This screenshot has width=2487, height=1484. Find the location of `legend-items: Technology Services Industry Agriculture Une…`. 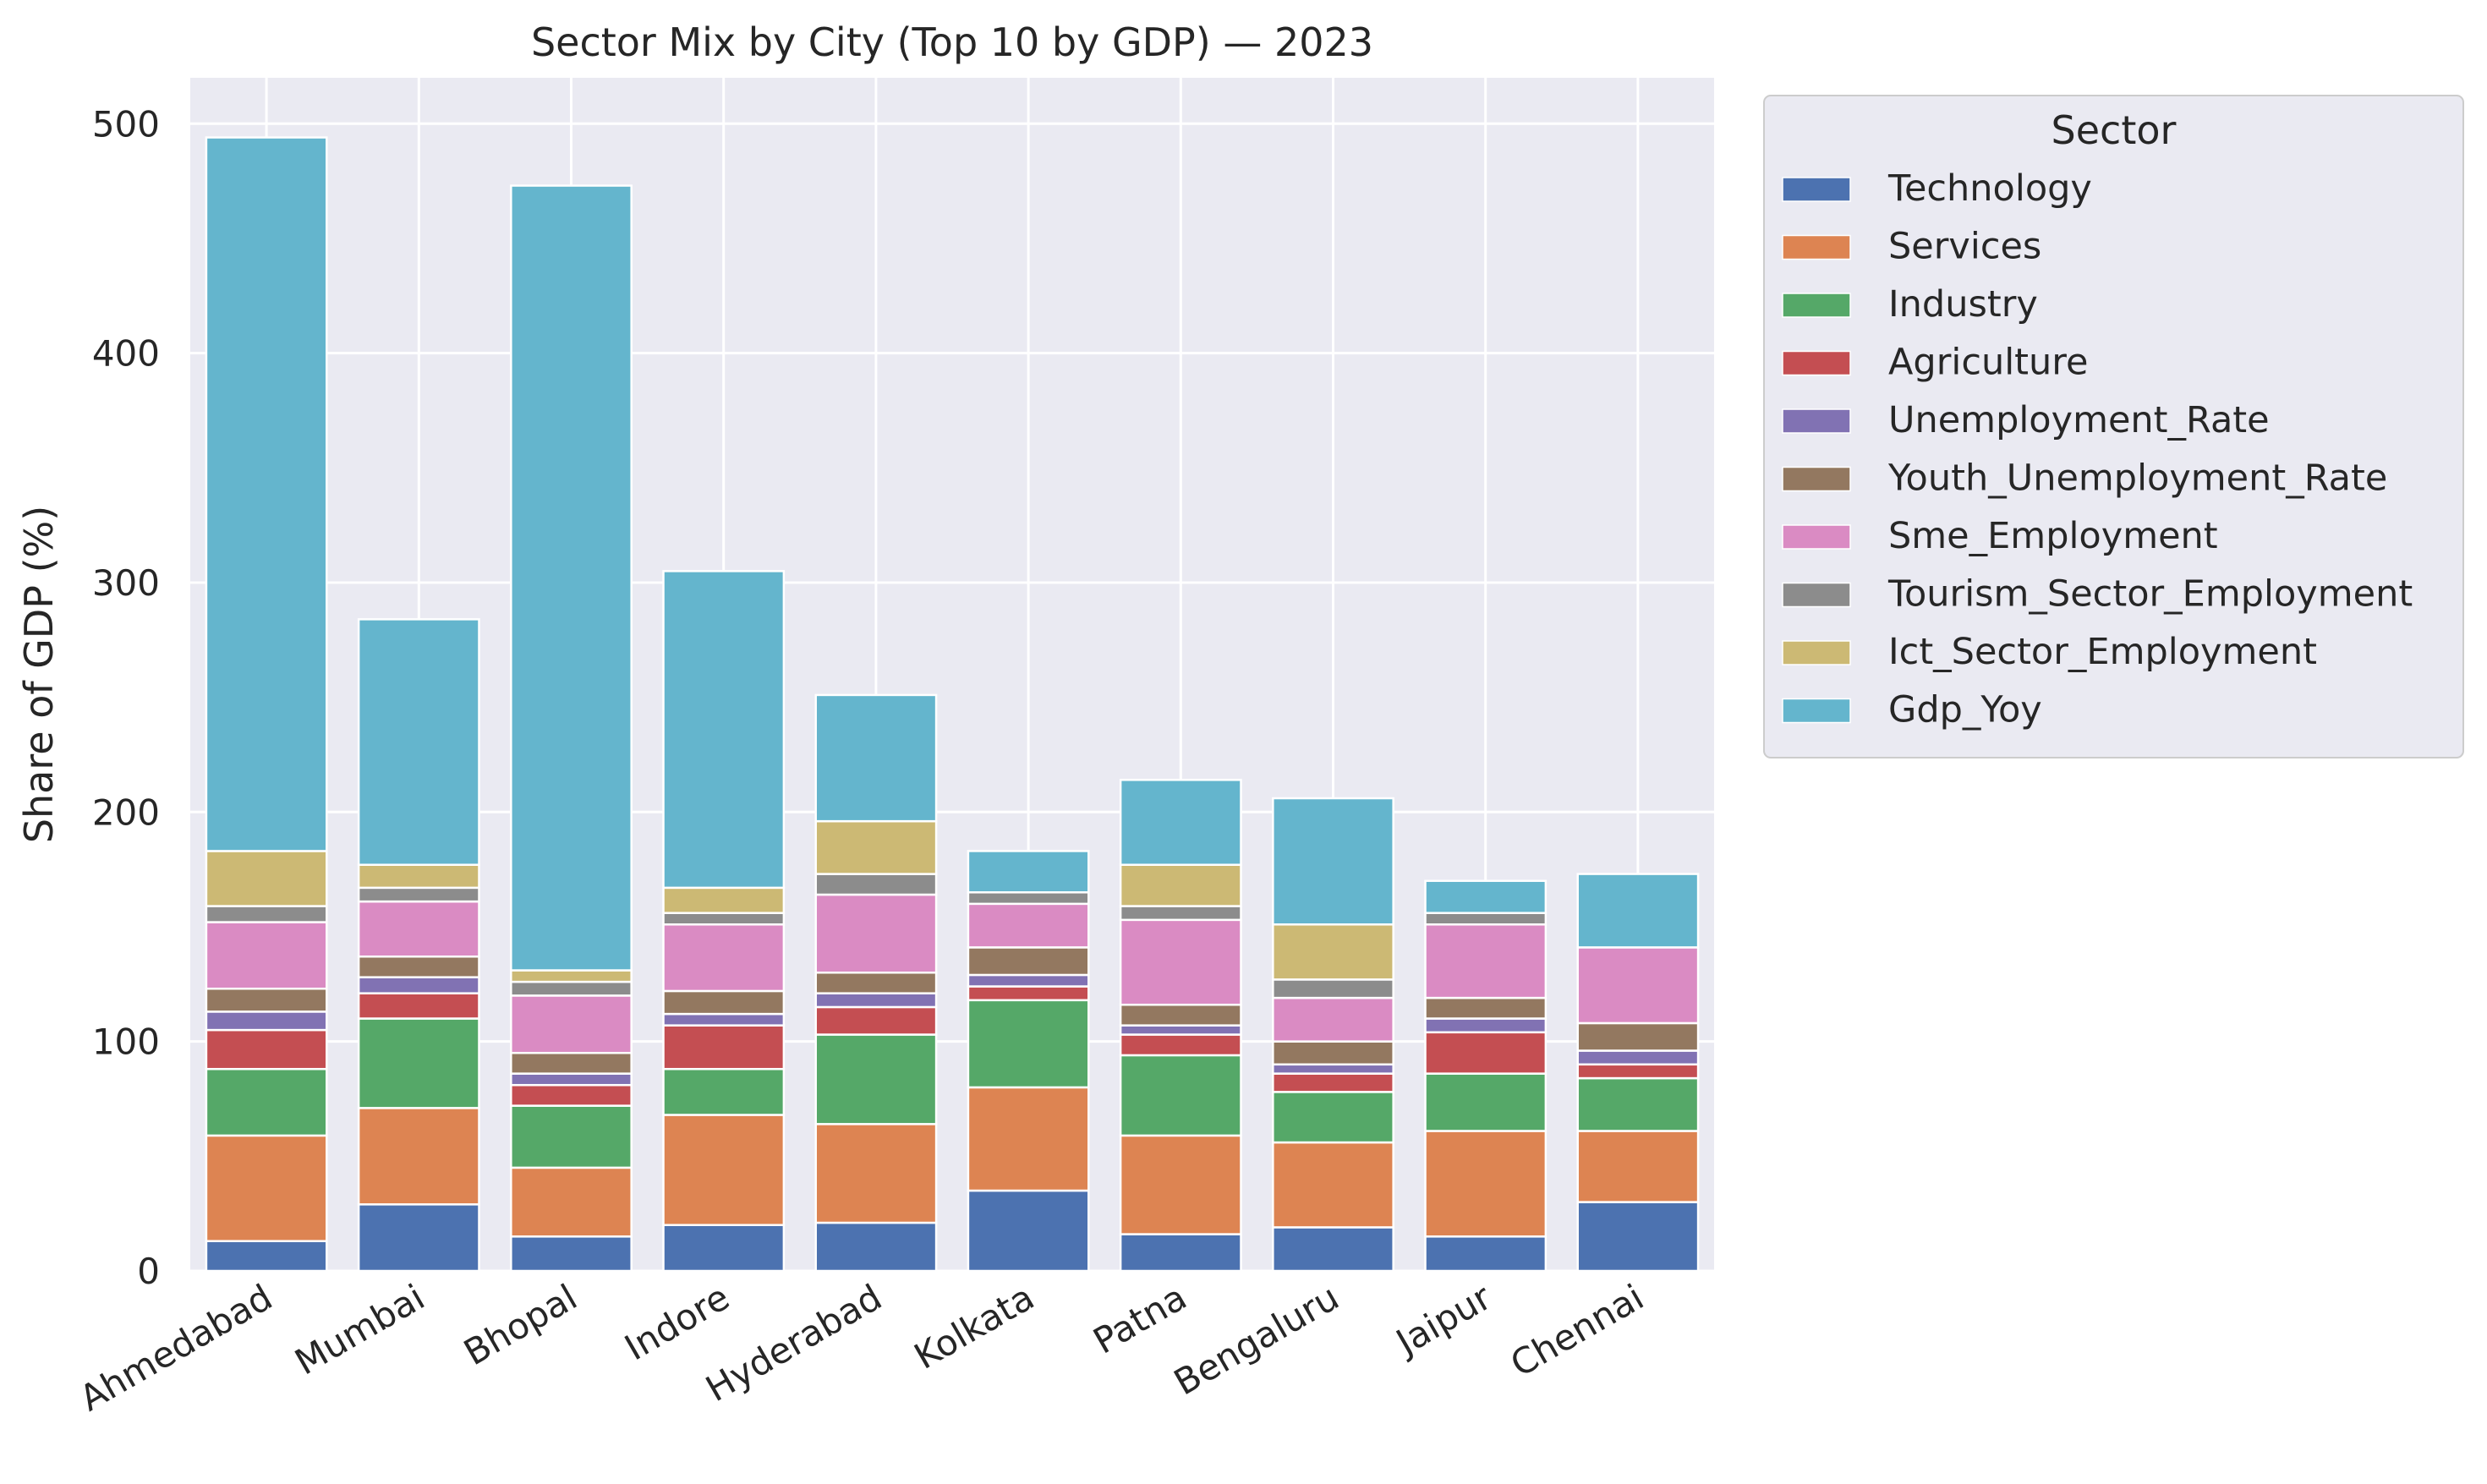

legend-items: Technology Services Industry Agriculture Une… is located at coordinates (2097, 449).